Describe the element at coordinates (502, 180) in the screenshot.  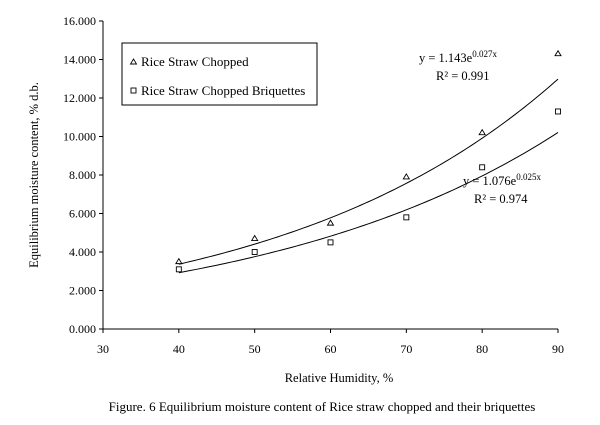
I see `equation-text-series-2: y = 1.076e0.025x` at that location.